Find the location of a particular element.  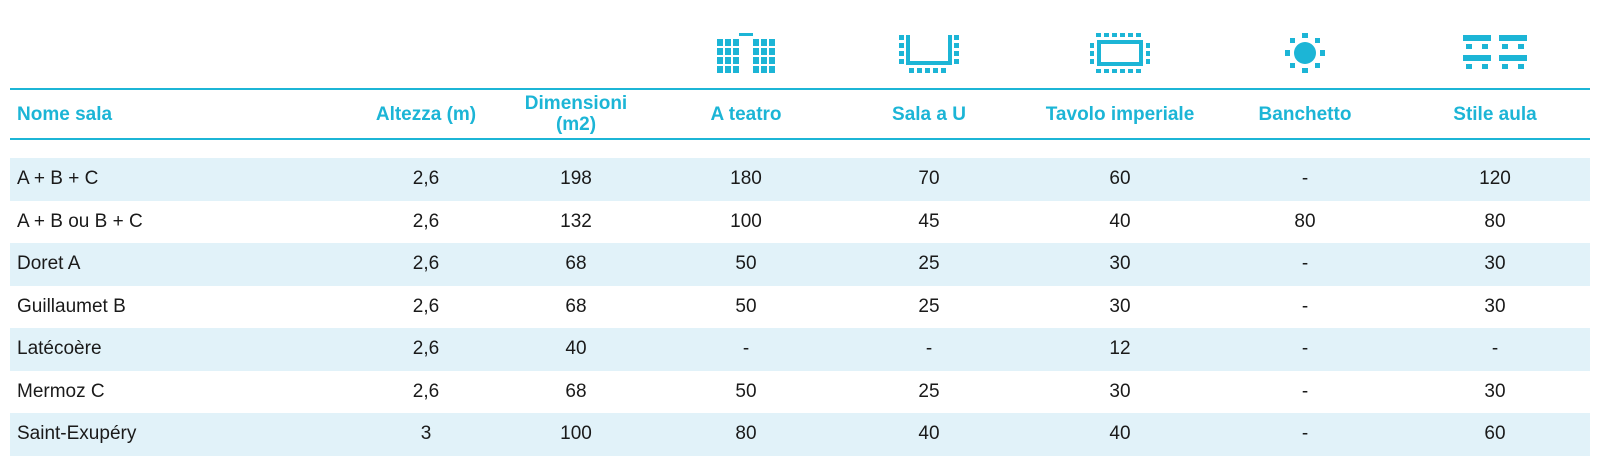

cell-height: 3 is located at coordinates (426, 434).